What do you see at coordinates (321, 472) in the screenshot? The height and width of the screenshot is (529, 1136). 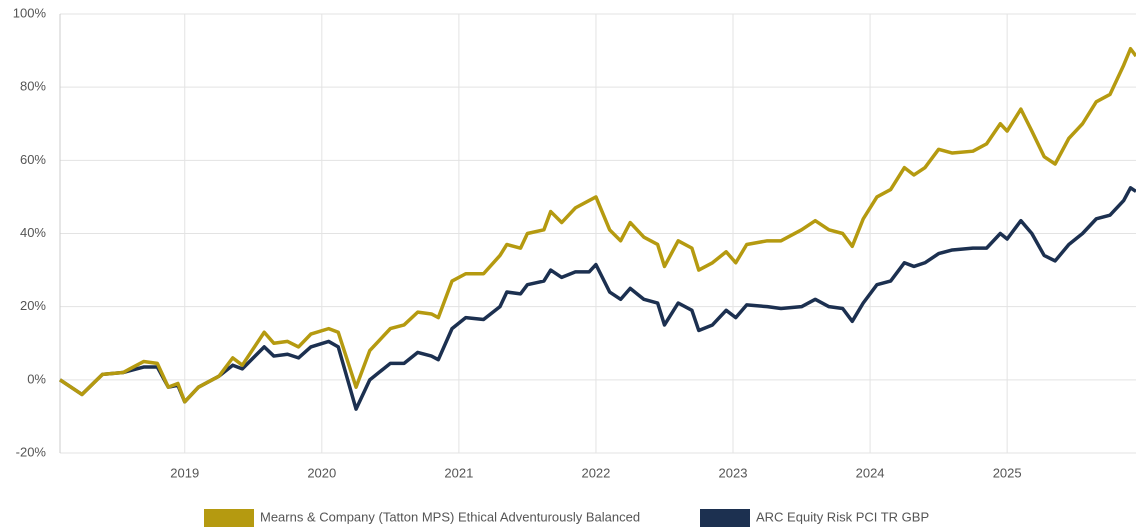 I see `x-tick-label: 2020` at bounding box center [321, 472].